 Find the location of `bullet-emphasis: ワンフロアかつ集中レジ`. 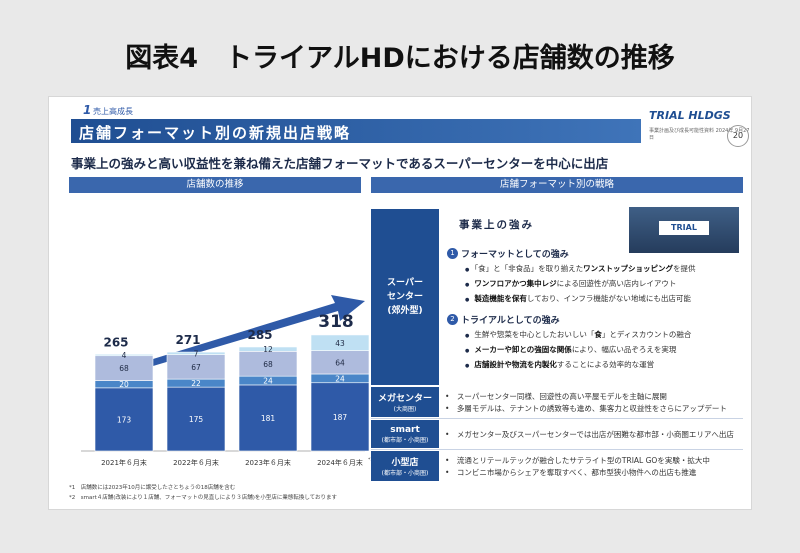

bullet-emphasis: ワンフロアかつ集中レジ is located at coordinates (515, 283).